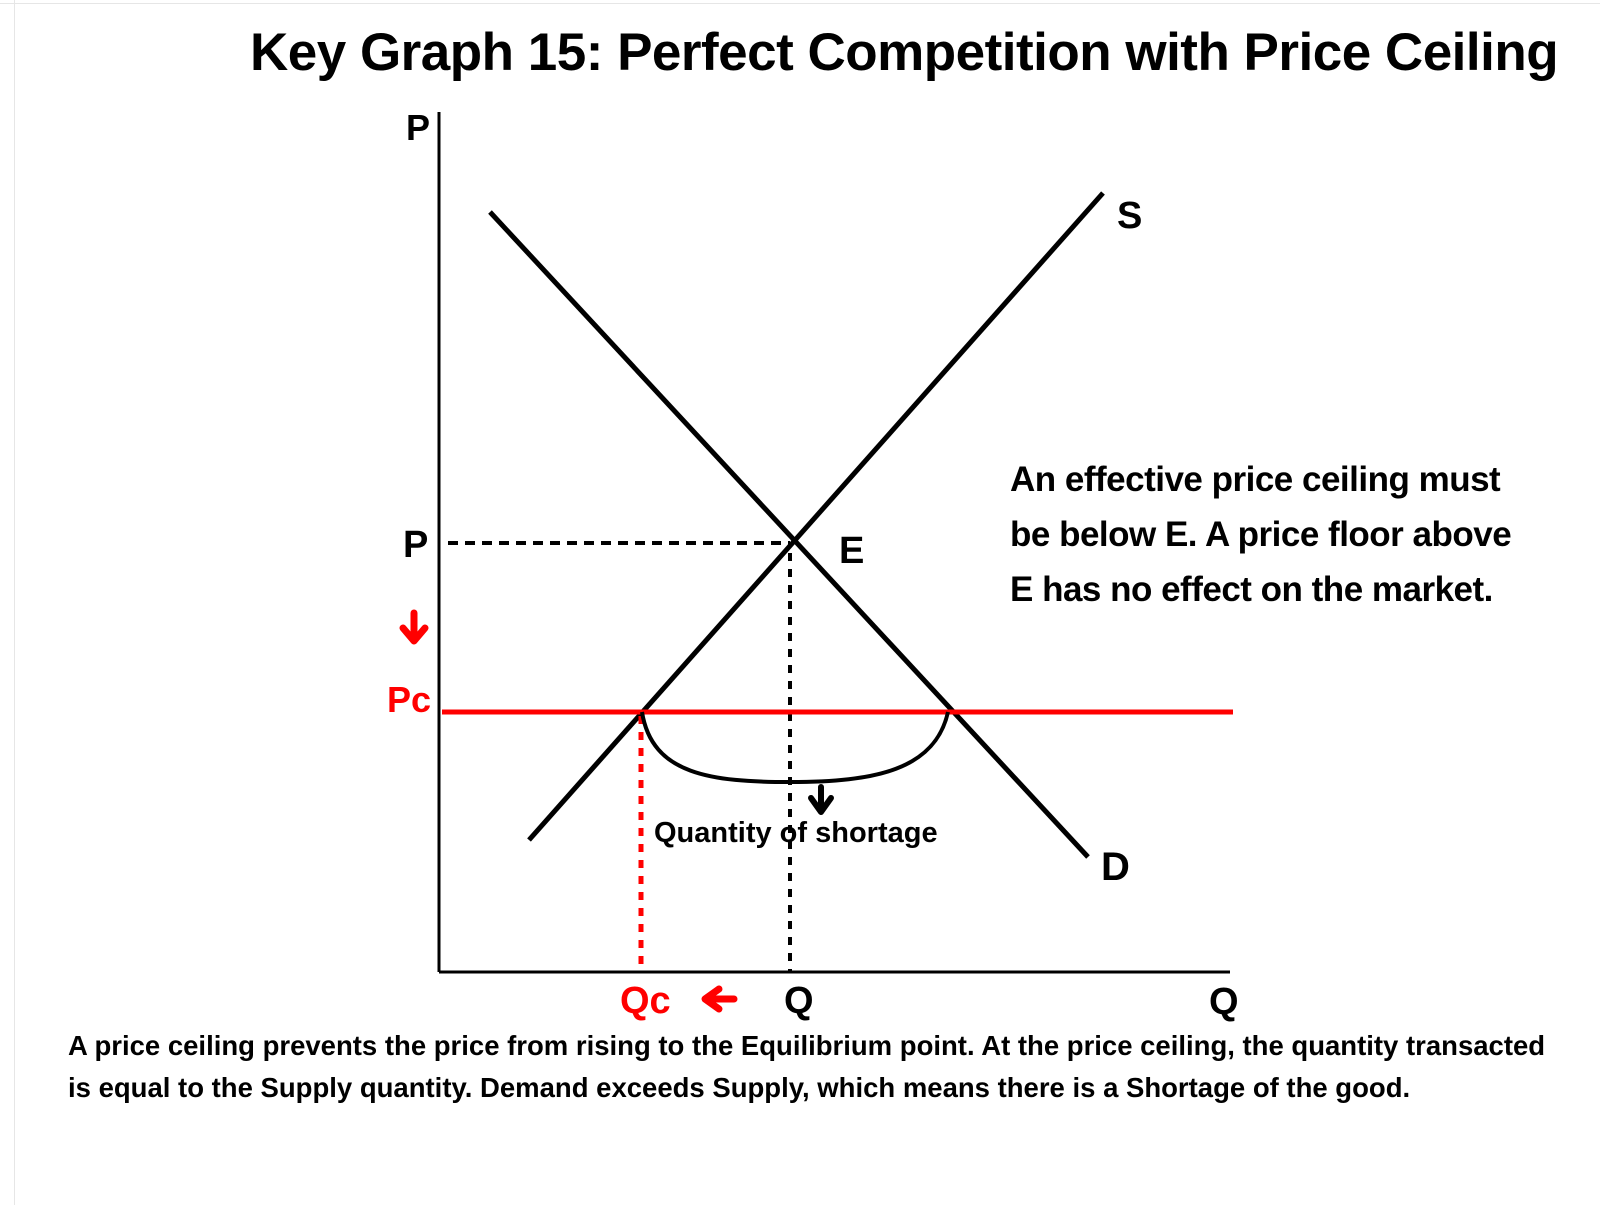 Image resolution: width=1600 pixels, height=1205 pixels. I want to click on quantity-left-arrow-icon, so click(719, 999).